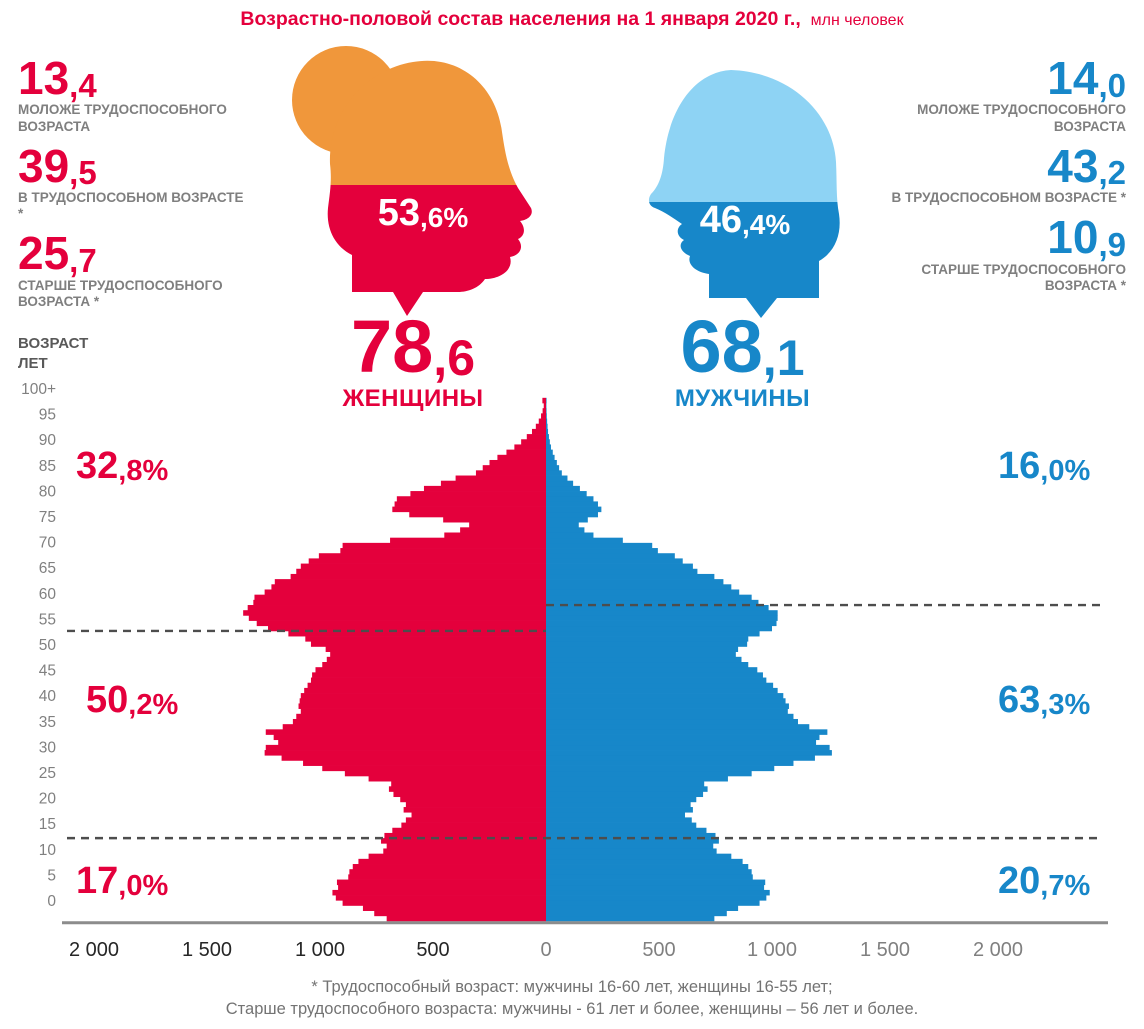  What do you see at coordinates (412, 346) in the screenshot?
I see `female-total-value: 78,6` at bounding box center [412, 346].